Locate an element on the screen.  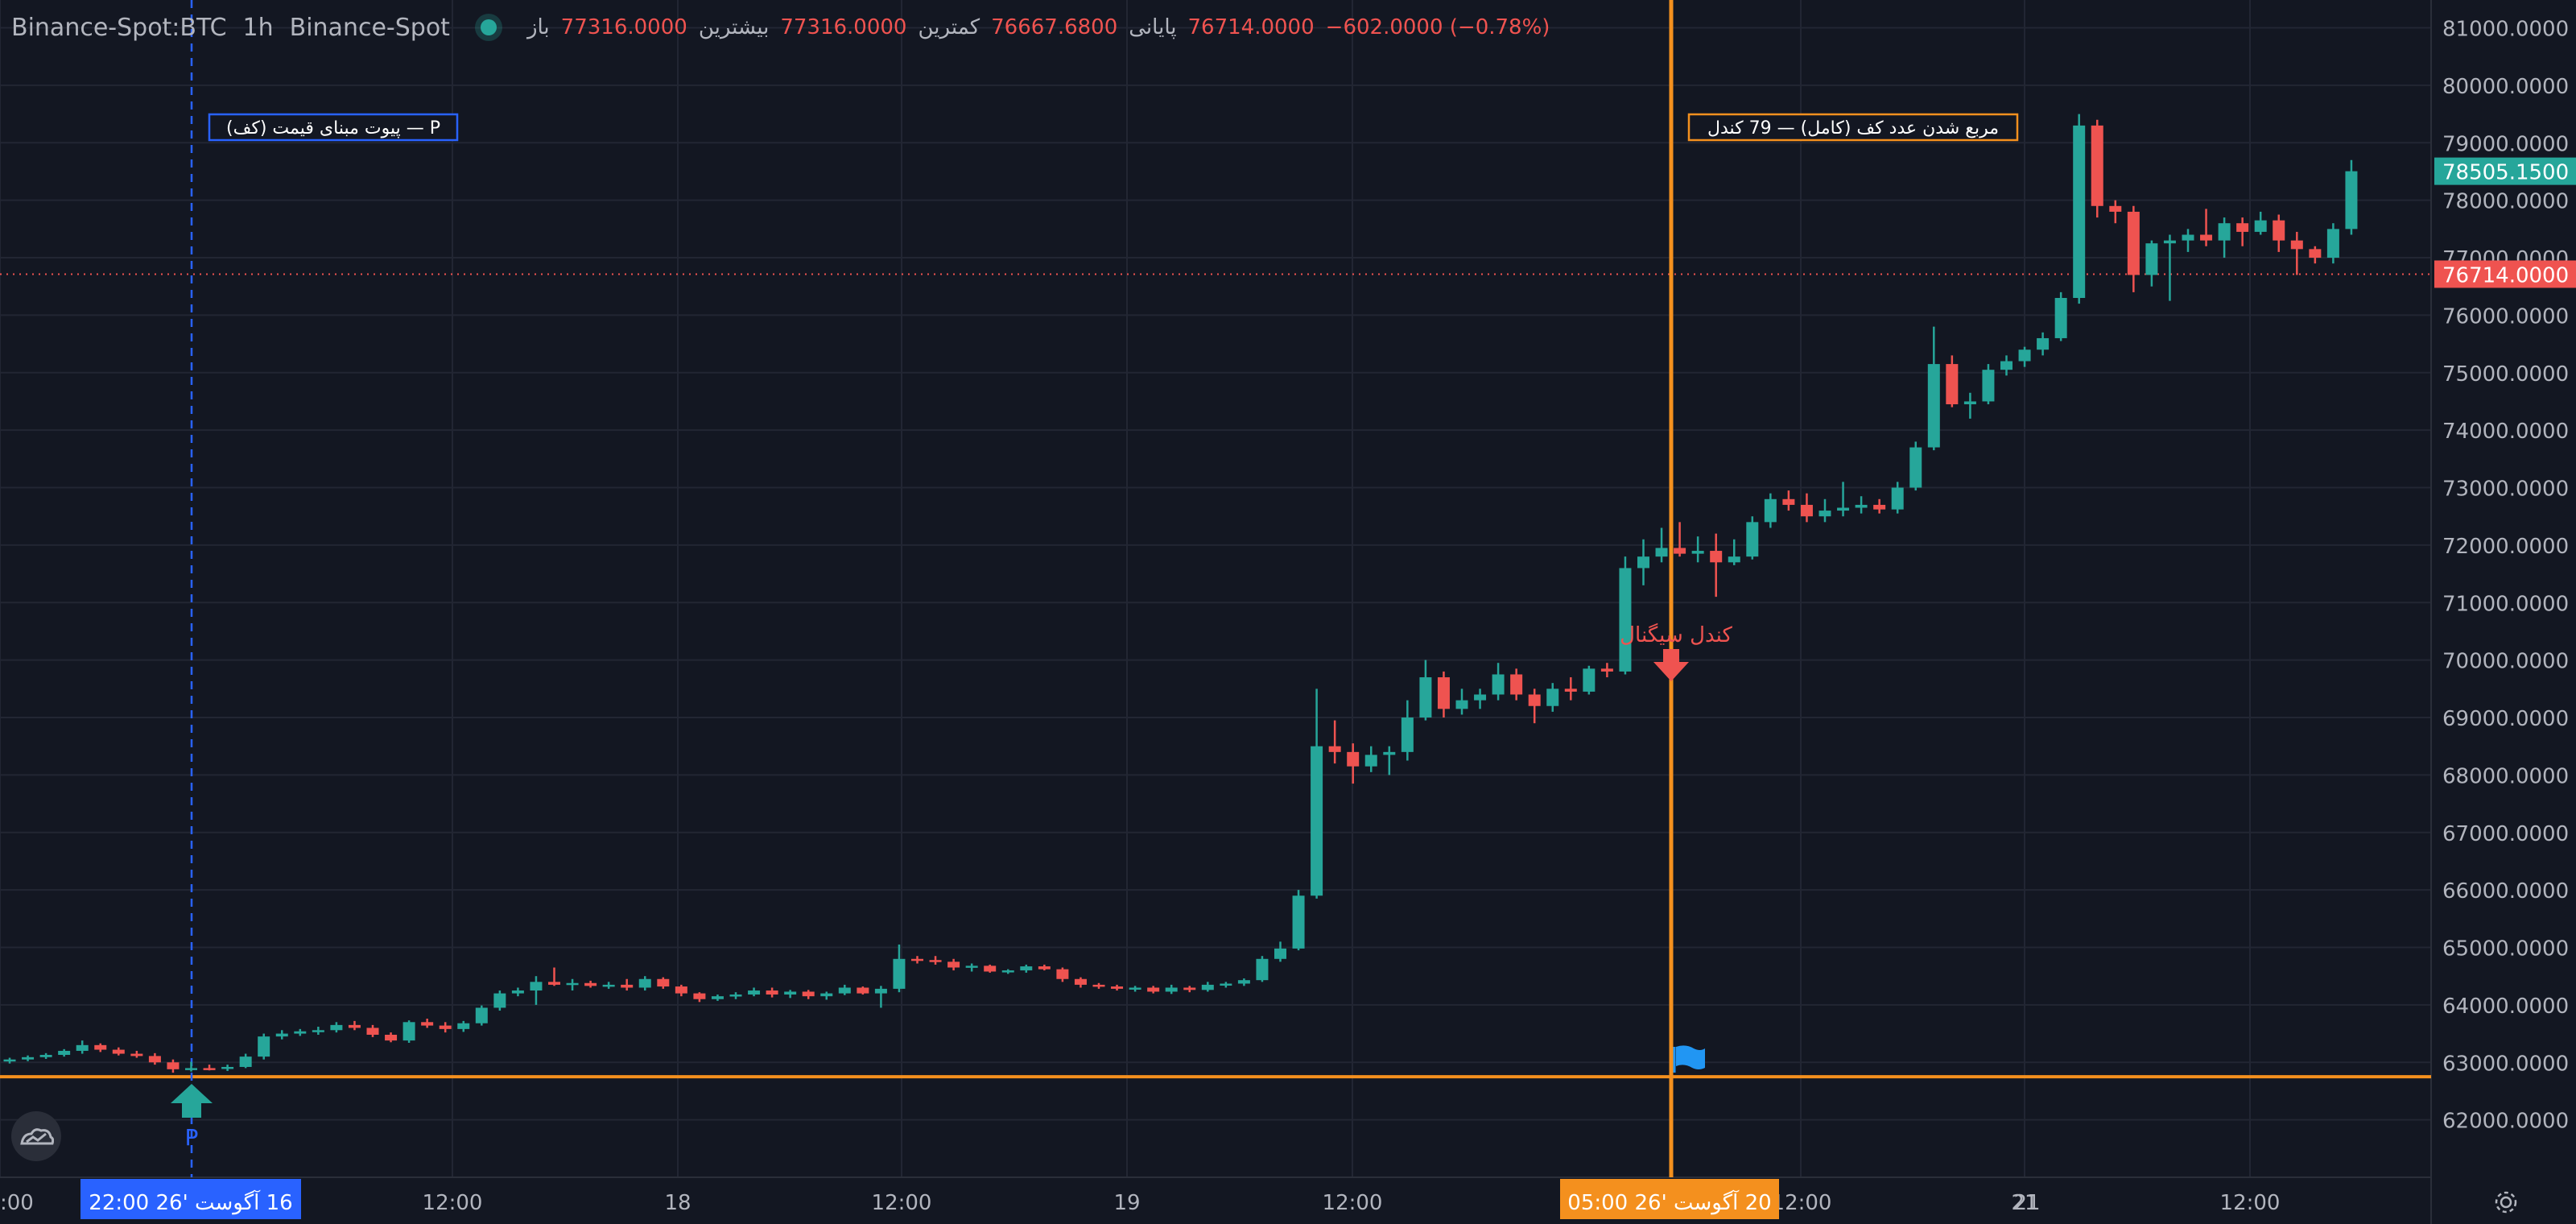
signal-candle-label: کندل سیگنال is located at coordinates (1676, 634).